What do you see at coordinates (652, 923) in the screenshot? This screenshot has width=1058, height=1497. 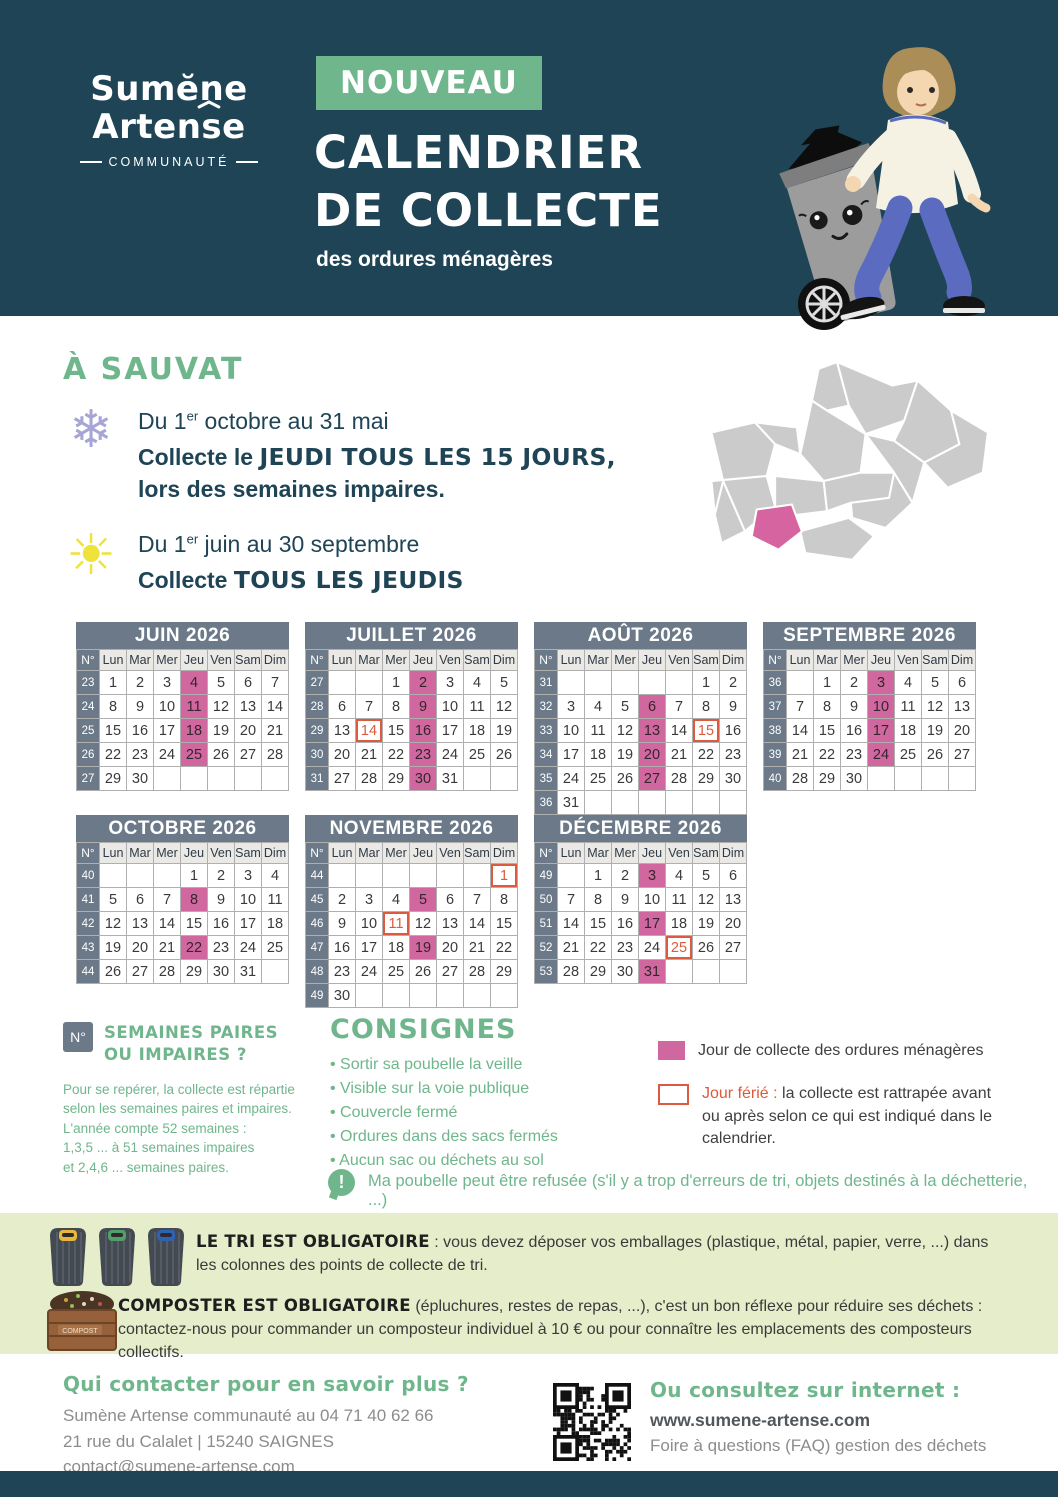 I see `collect-day-cell: 17` at bounding box center [652, 923].